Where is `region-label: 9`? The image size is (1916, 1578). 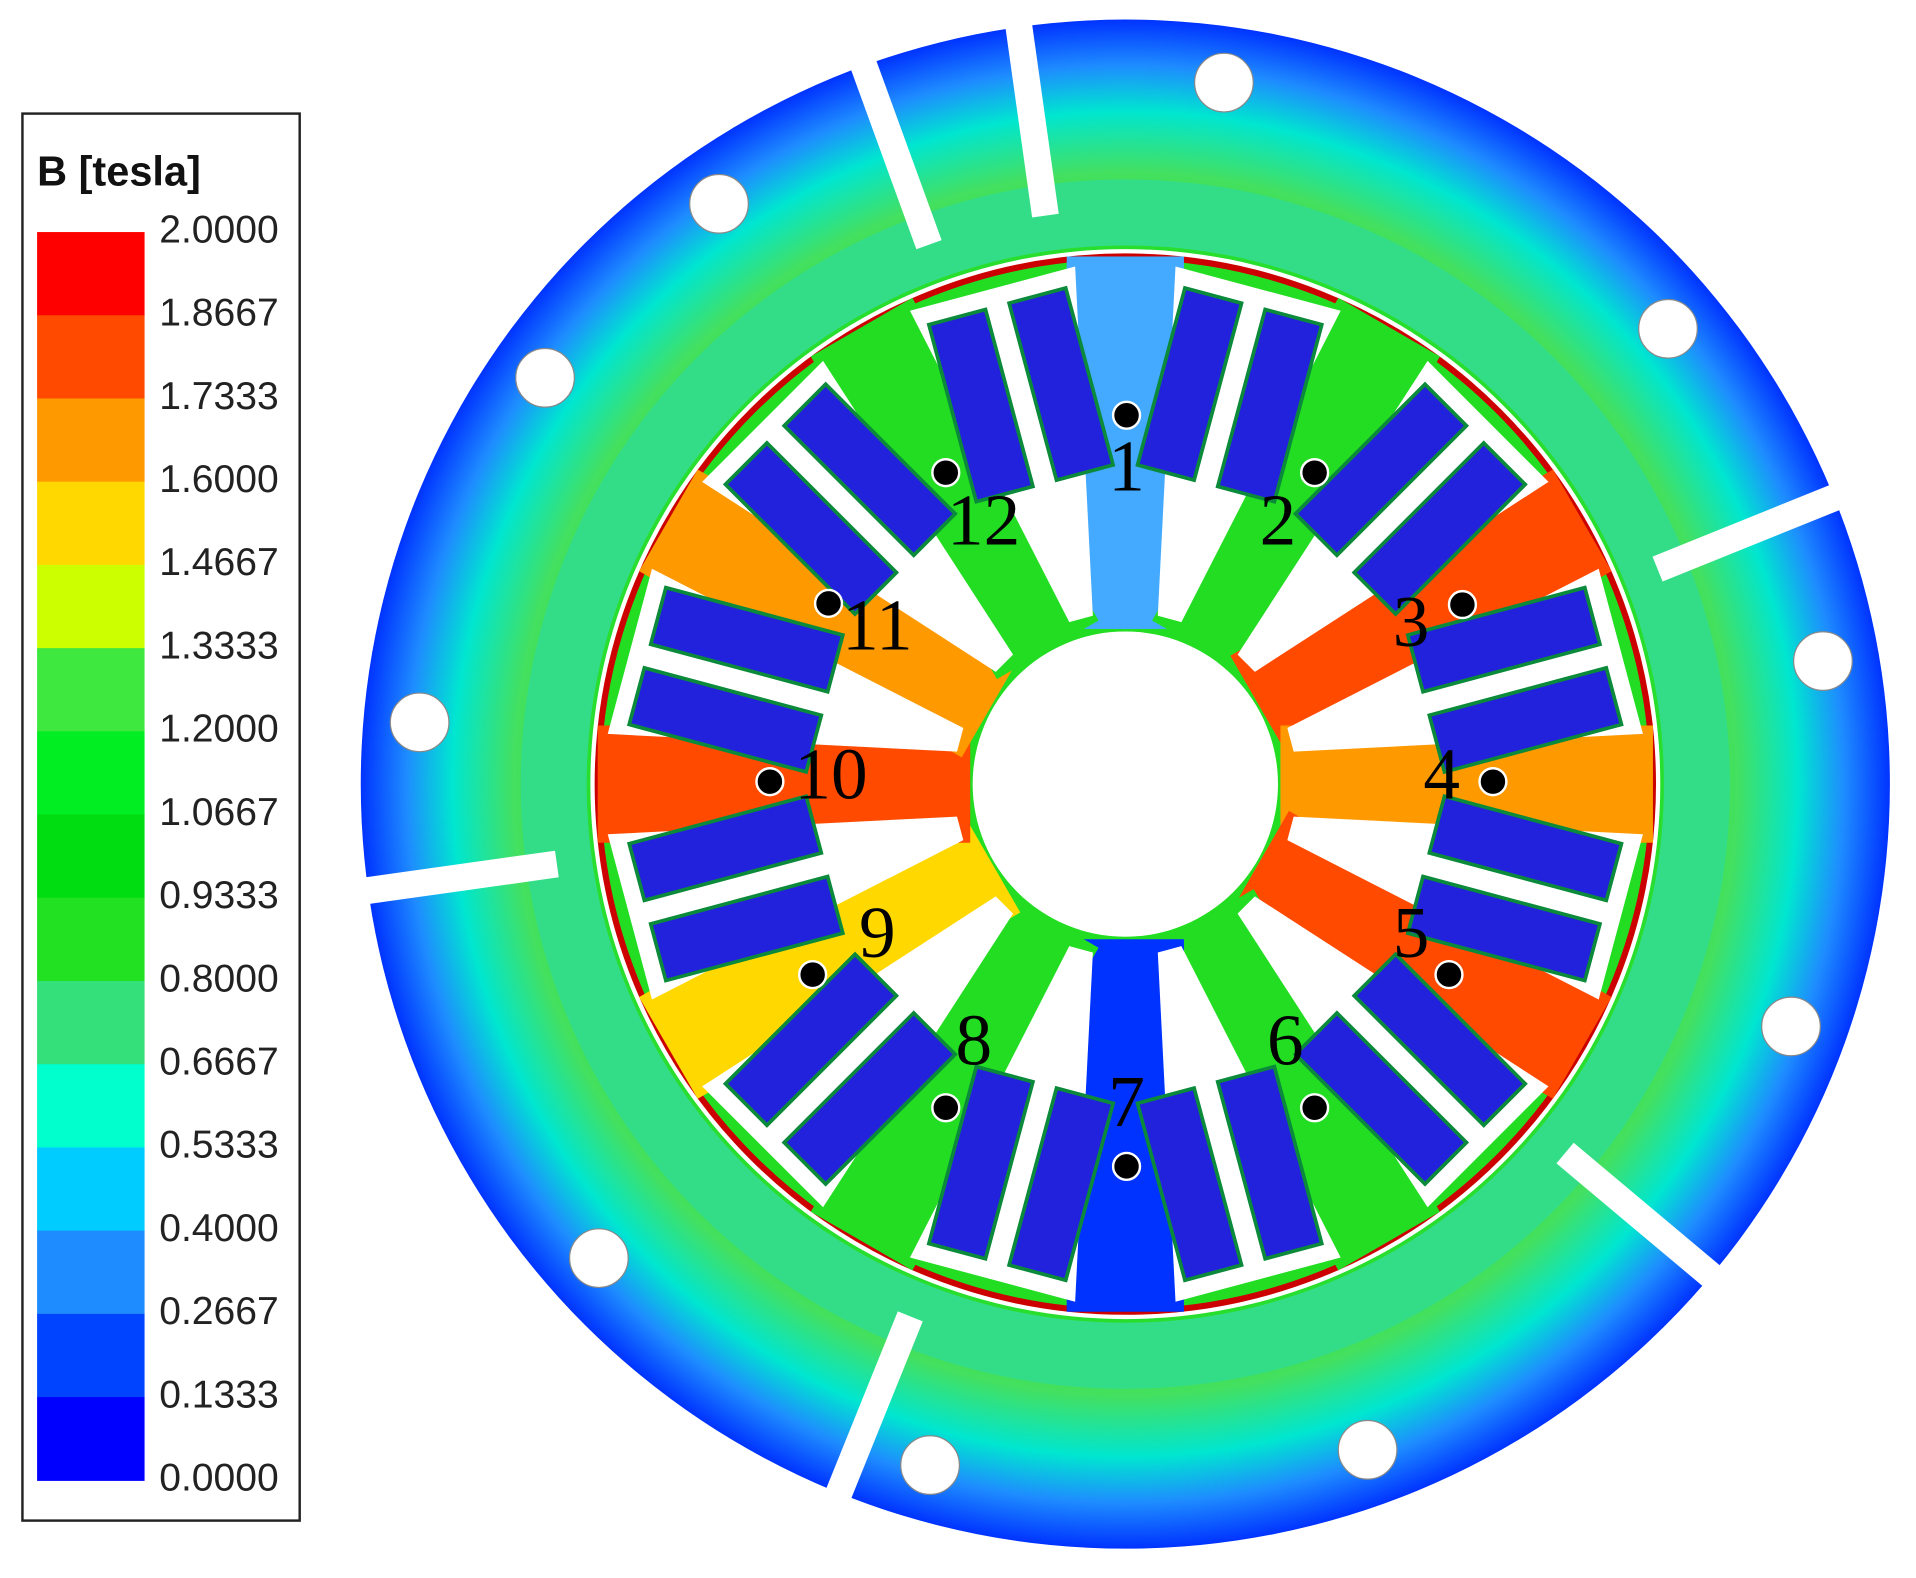
region-label: 9 is located at coordinates (877, 932).